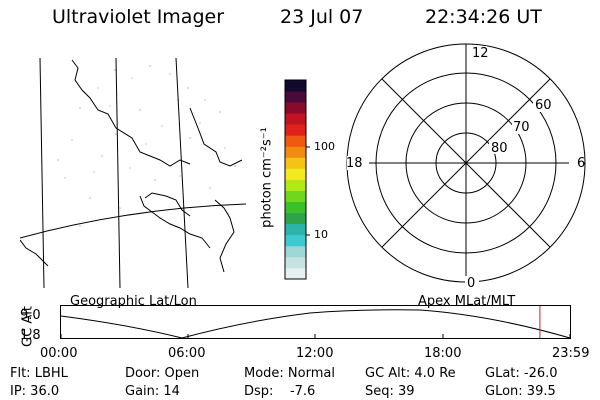  Describe the element at coordinates (138, 17) in the screenshot. I see `instrument-title: Ultraviolet Imager` at that location.